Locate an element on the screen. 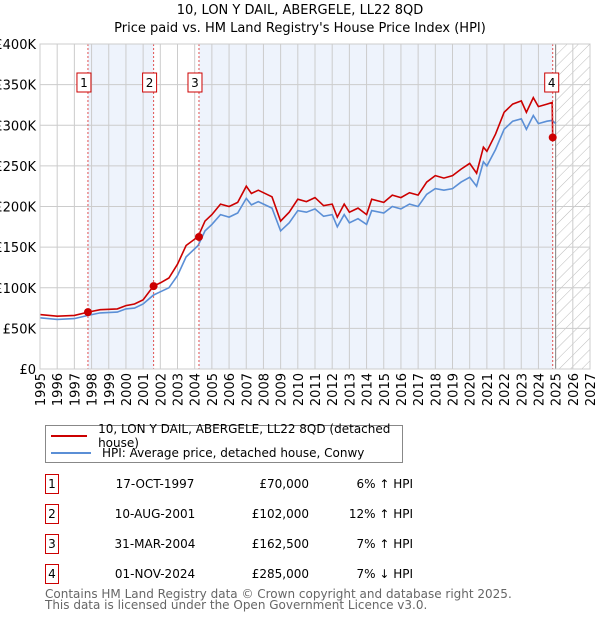  x-tick-label: 1997 is located at coordinates (75, 389).